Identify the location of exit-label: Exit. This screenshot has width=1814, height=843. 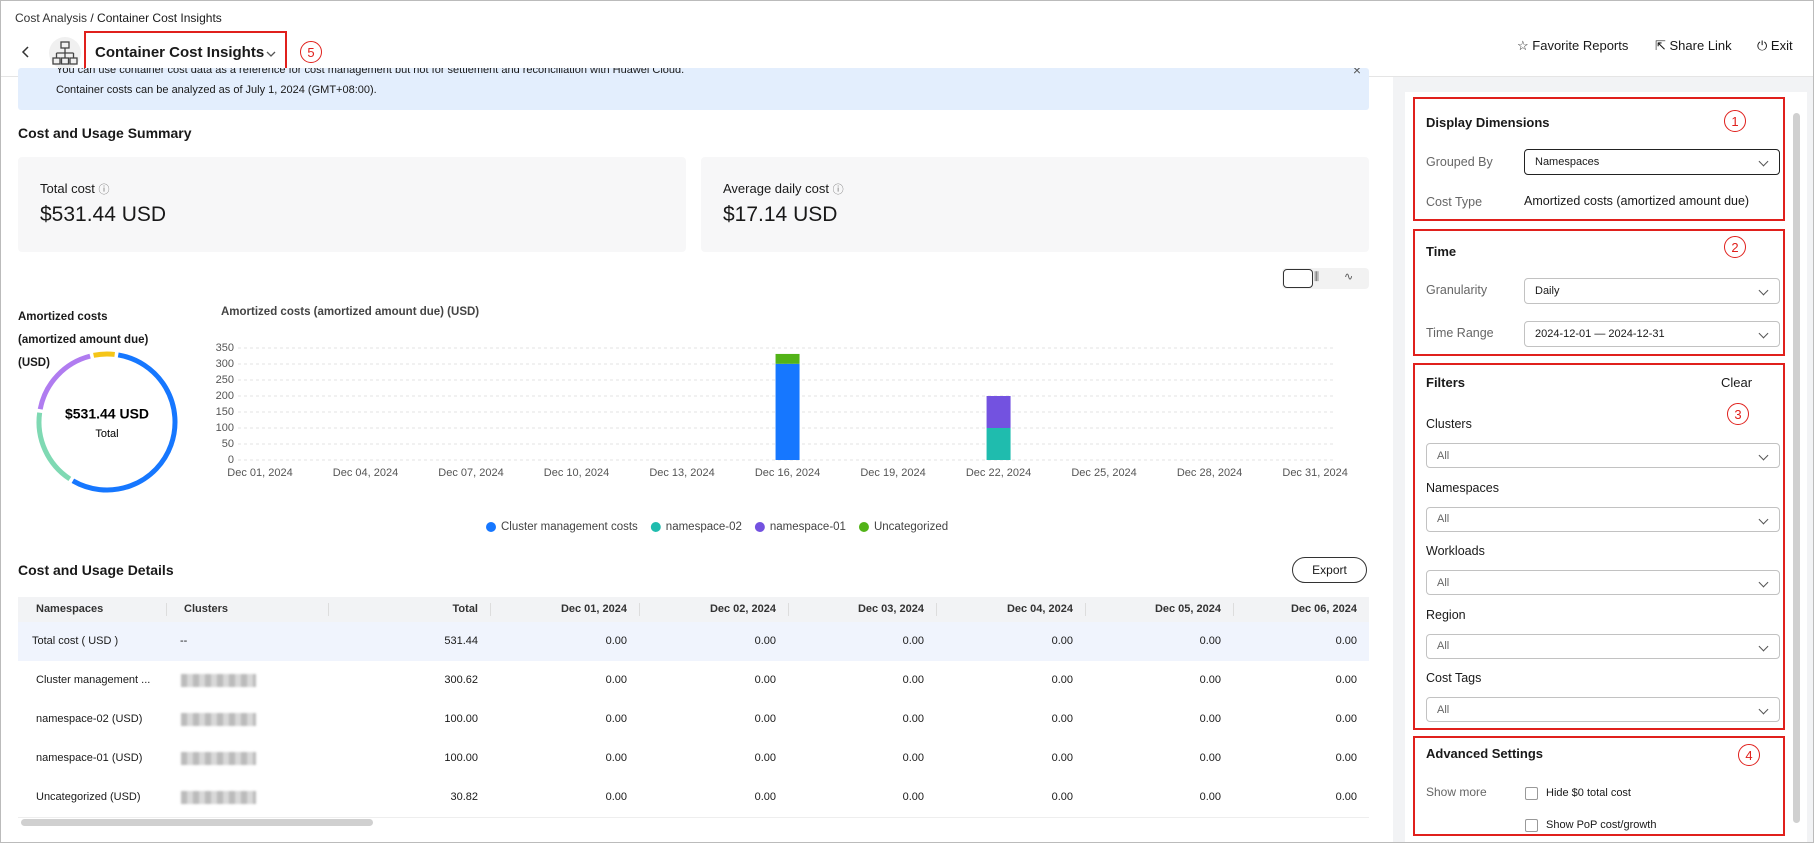
(1781, 45).